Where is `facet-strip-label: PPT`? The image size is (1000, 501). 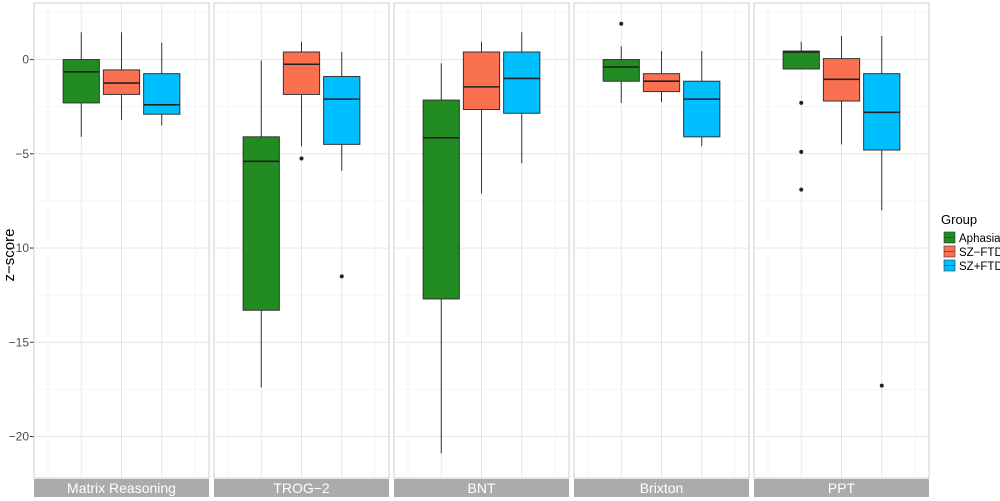 facet-strip-label: PPT is located at coordinates (842, 488).